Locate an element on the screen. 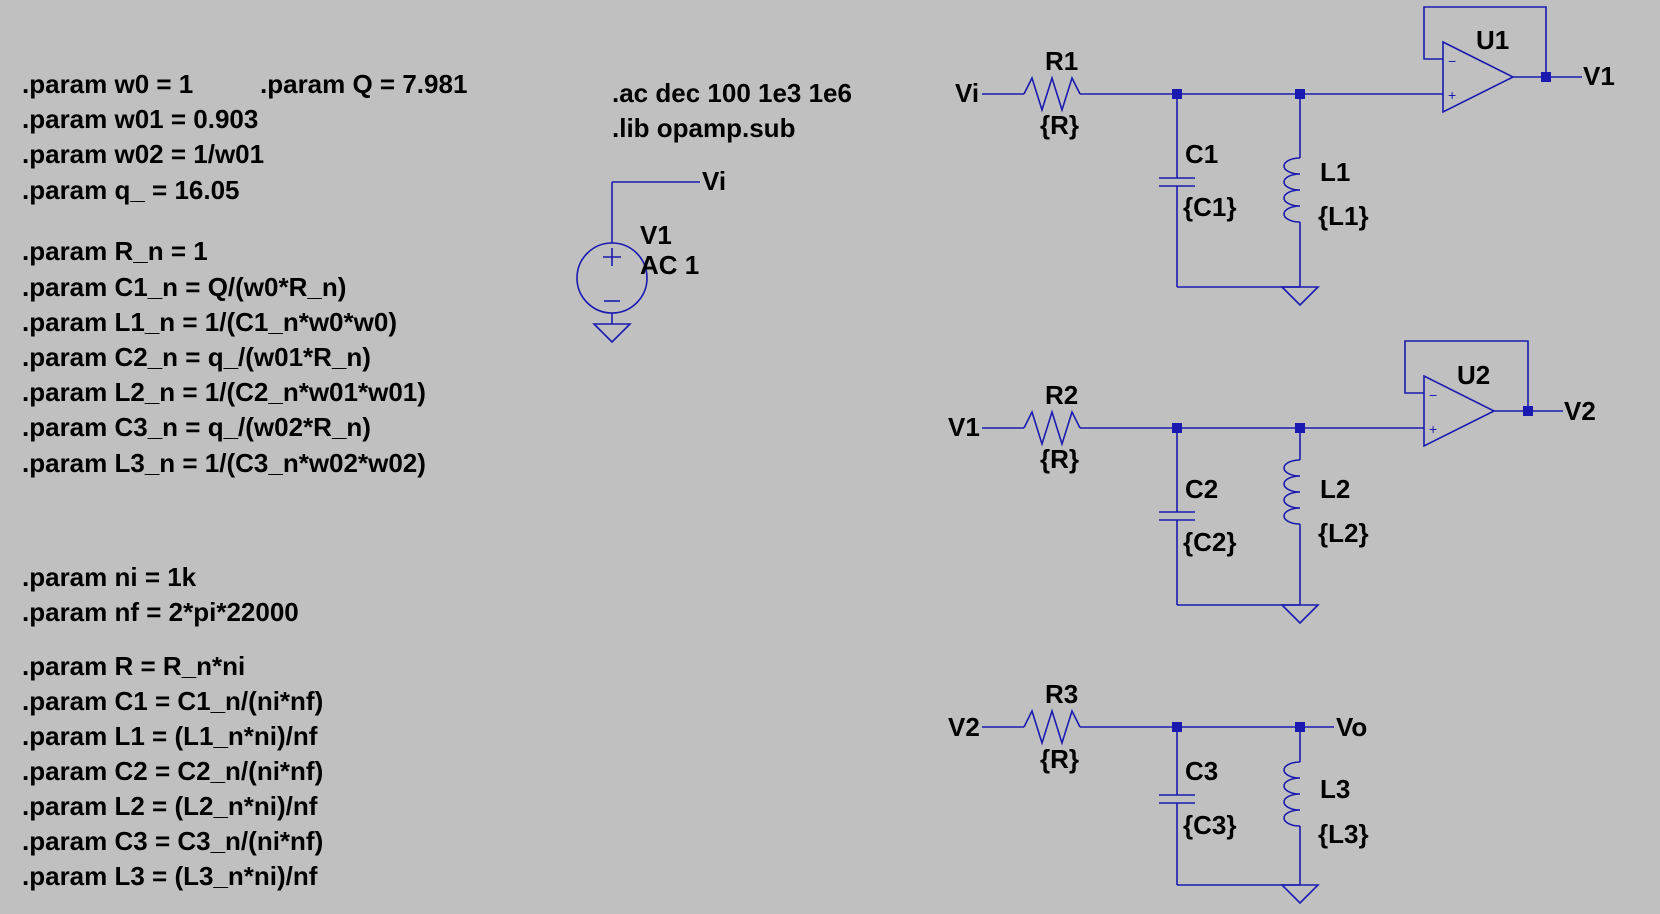  param-line: .param L3 = (L3_n*ni)/nf is located at coordinates (170, 876).